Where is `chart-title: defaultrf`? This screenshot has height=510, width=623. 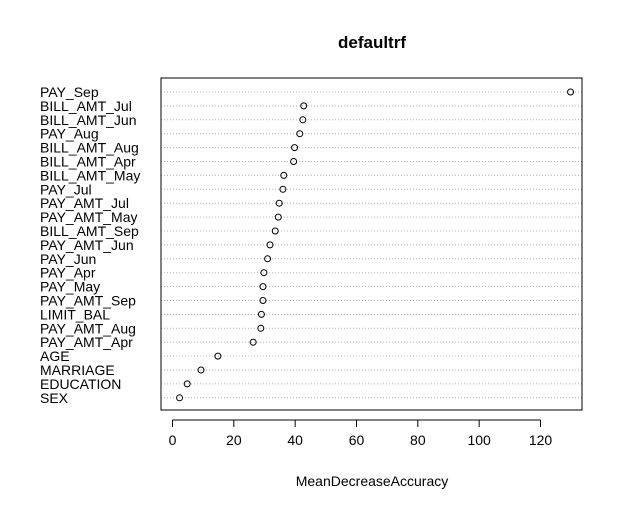 chart-title: defaultrf is located at coordinates (372, 42).